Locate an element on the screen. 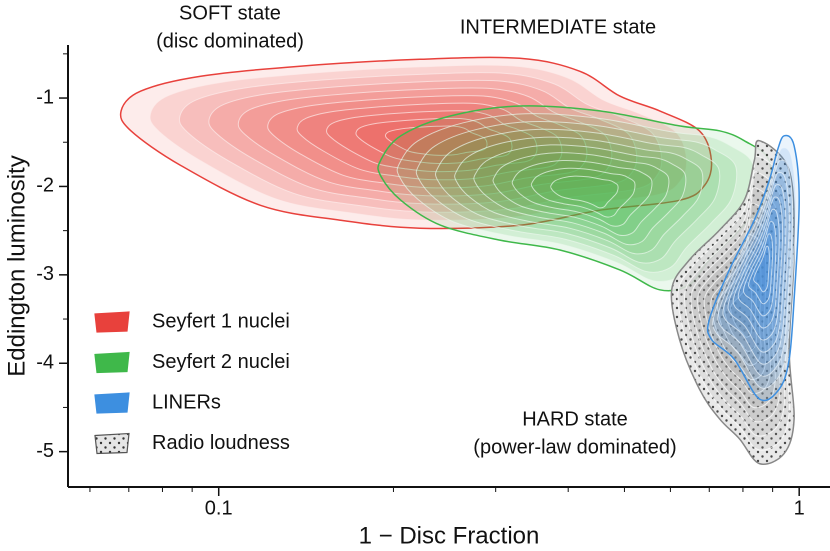 The height and width of the screenshot is (551, 830). y-tick-label: -5 is located at coordinates (45, 451).